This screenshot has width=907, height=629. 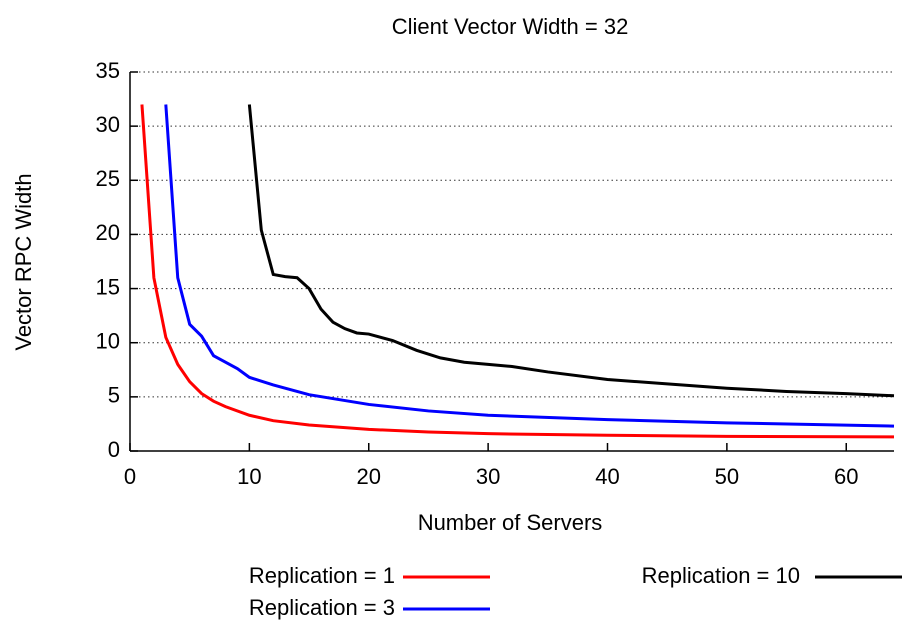 What do you see at coordinates (510, 26) in the screenshot?
I see `chart-title: Client Vector Width = 32` at bounding box center [510, 26].